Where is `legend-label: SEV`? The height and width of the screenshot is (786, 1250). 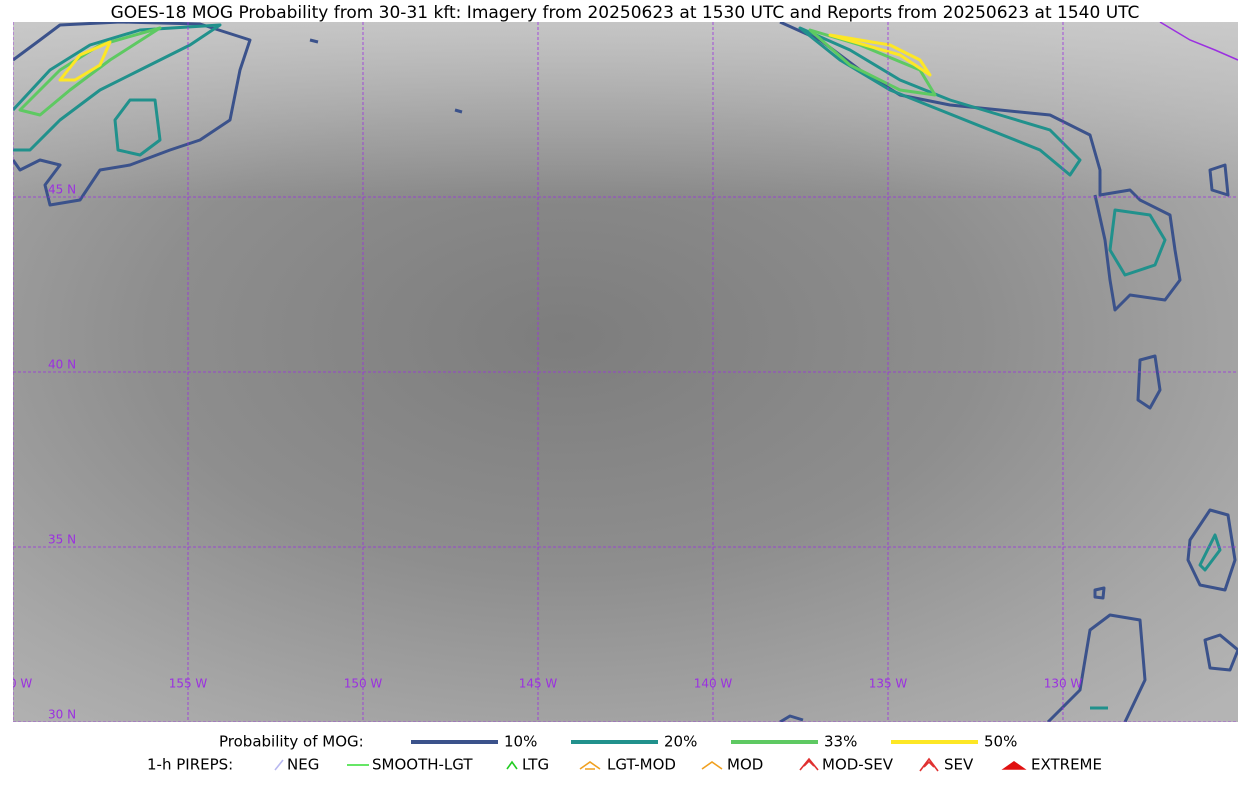
legend-label: SEV is located at coordinates (959, 765).